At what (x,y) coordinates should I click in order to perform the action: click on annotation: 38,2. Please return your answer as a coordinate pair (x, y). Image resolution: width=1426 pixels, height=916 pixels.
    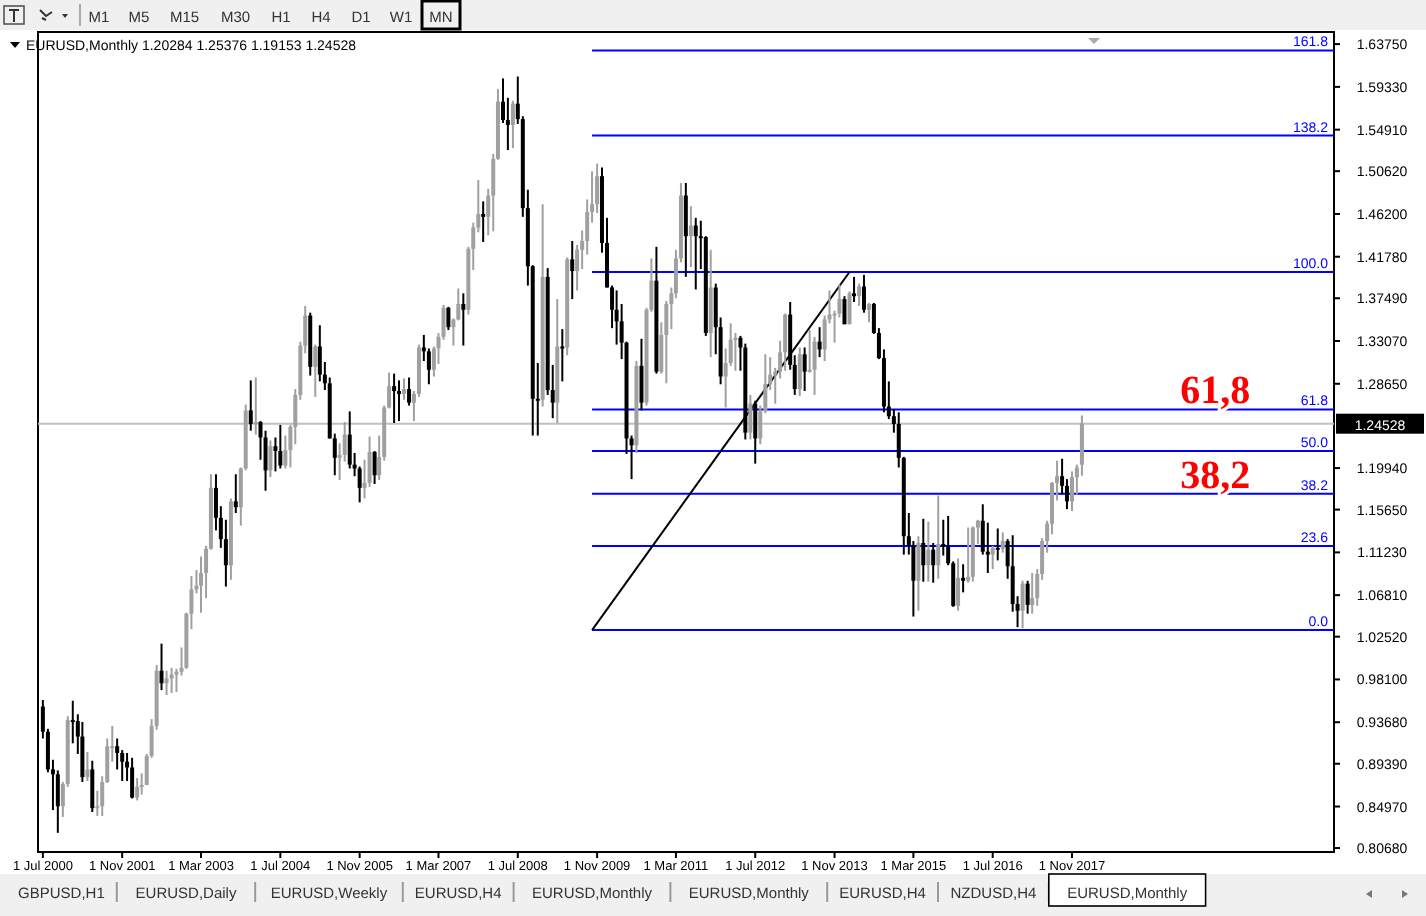
    Looking at the image, I should click on (1215, 475).